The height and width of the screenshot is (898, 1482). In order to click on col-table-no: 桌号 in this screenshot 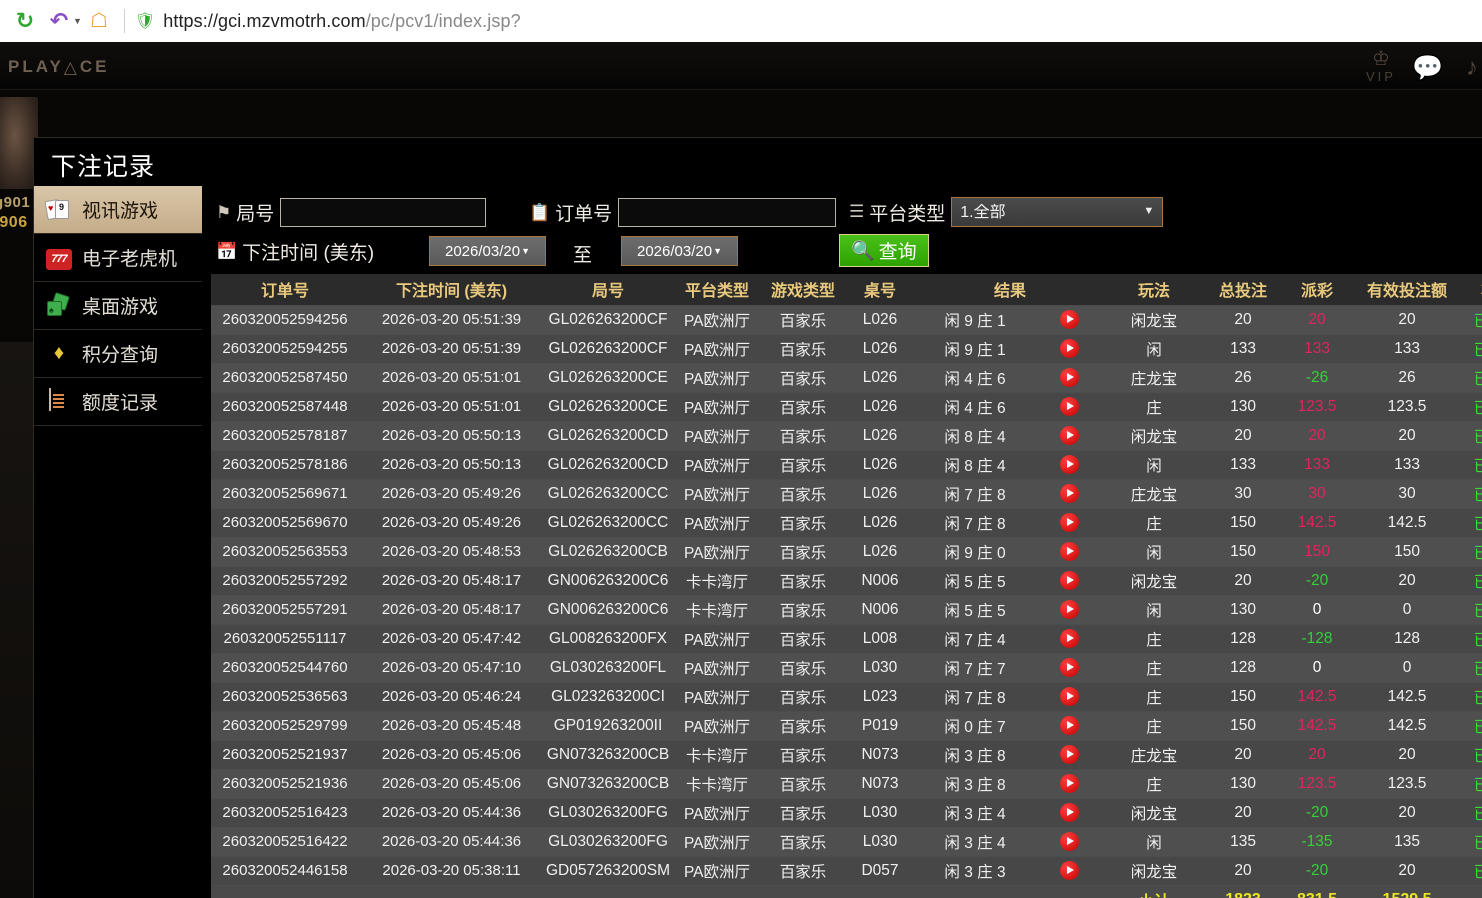, I will do `click(880, 290)`.